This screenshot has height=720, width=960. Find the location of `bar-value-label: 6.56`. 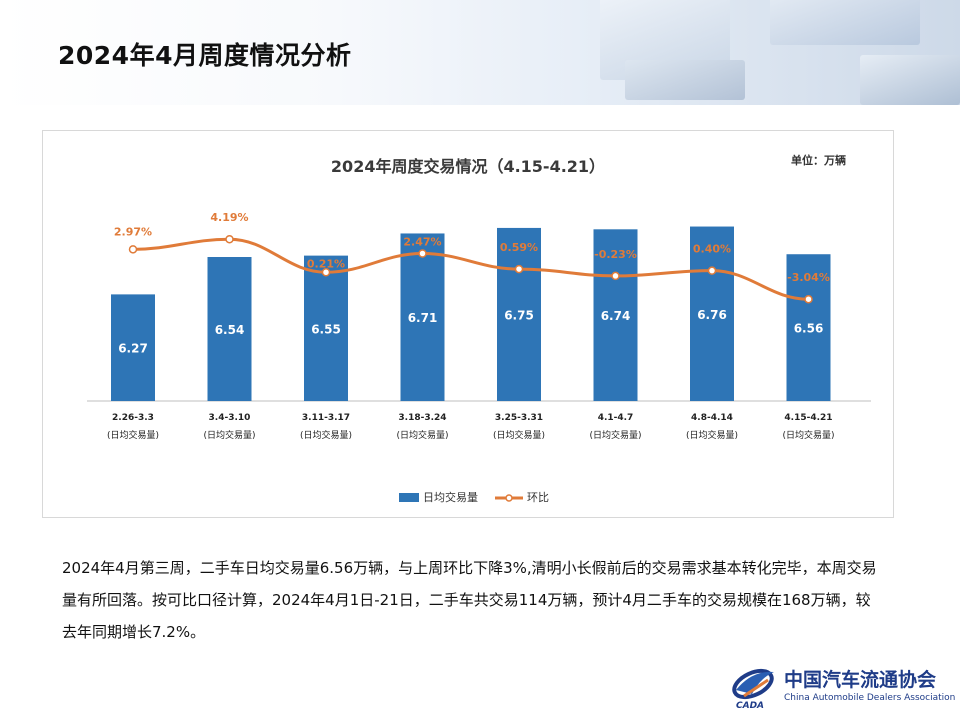

bar-value-label: 6.56 is located at coordinates (809, 329).